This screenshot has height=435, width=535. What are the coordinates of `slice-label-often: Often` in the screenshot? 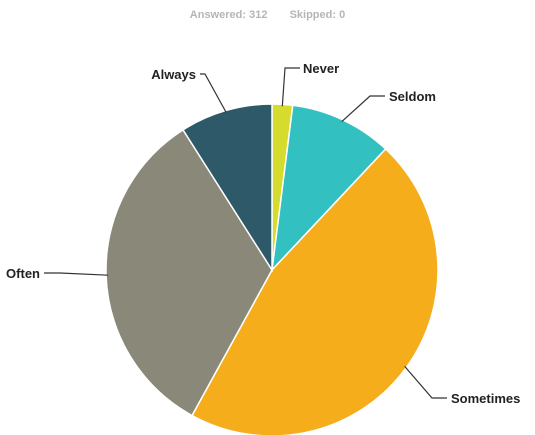 It's located at (23, 273).